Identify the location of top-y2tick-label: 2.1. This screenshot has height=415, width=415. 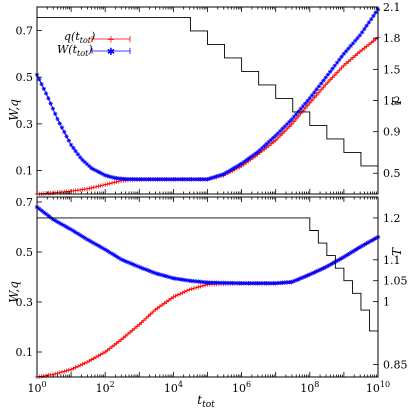
(392, 7).